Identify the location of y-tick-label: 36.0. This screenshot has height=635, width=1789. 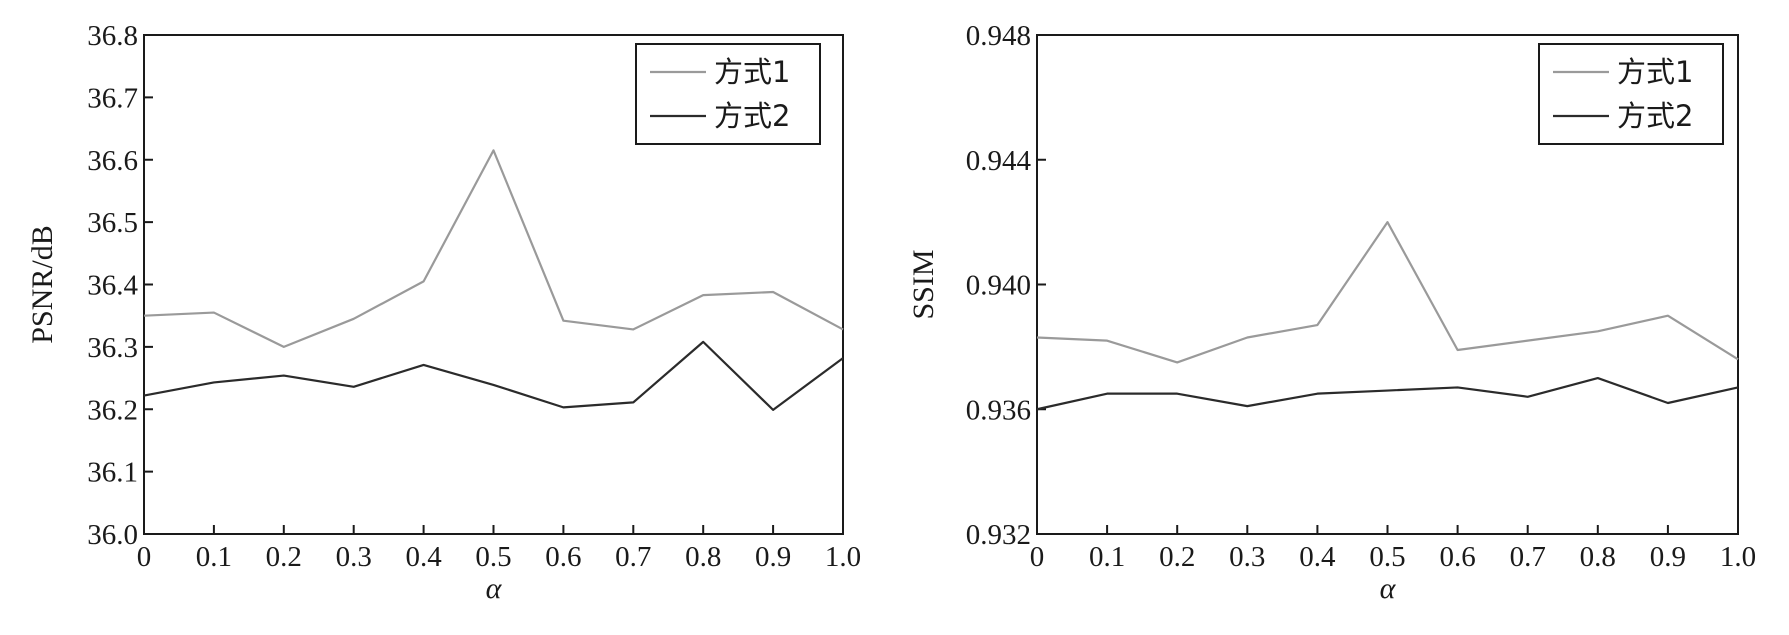
(112, 535).